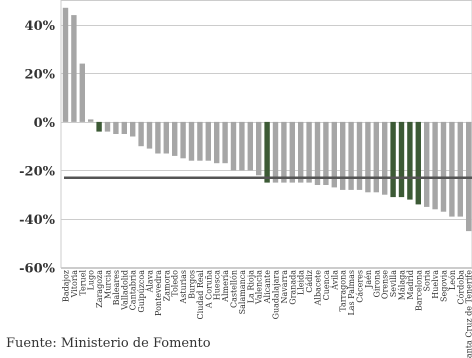  What do you see at coordinates (267, 287) in the screenshot?
I see `x-tick-label: Alicante` at bounding box center [267, 287].